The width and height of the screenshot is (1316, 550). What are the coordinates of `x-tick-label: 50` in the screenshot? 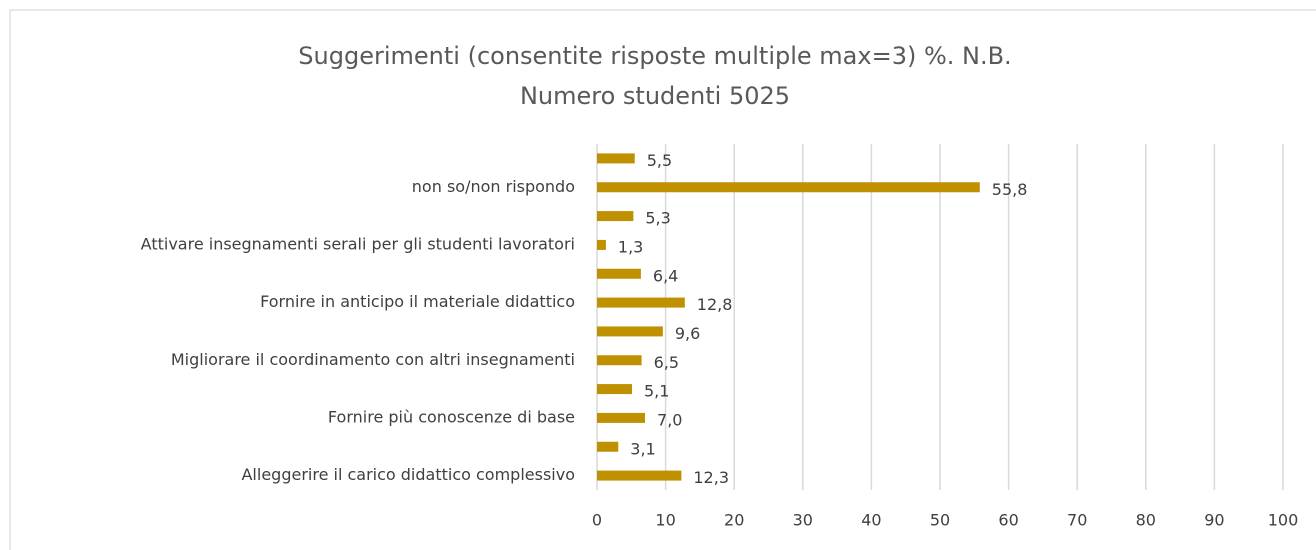 It's located at (940, 520).